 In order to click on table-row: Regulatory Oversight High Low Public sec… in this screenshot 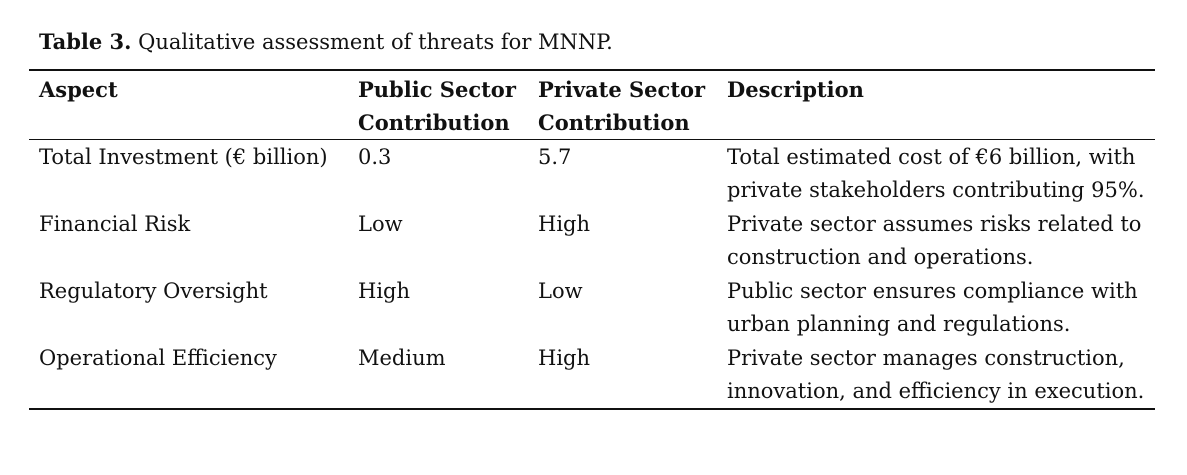, I will do `click(592, 307)`.